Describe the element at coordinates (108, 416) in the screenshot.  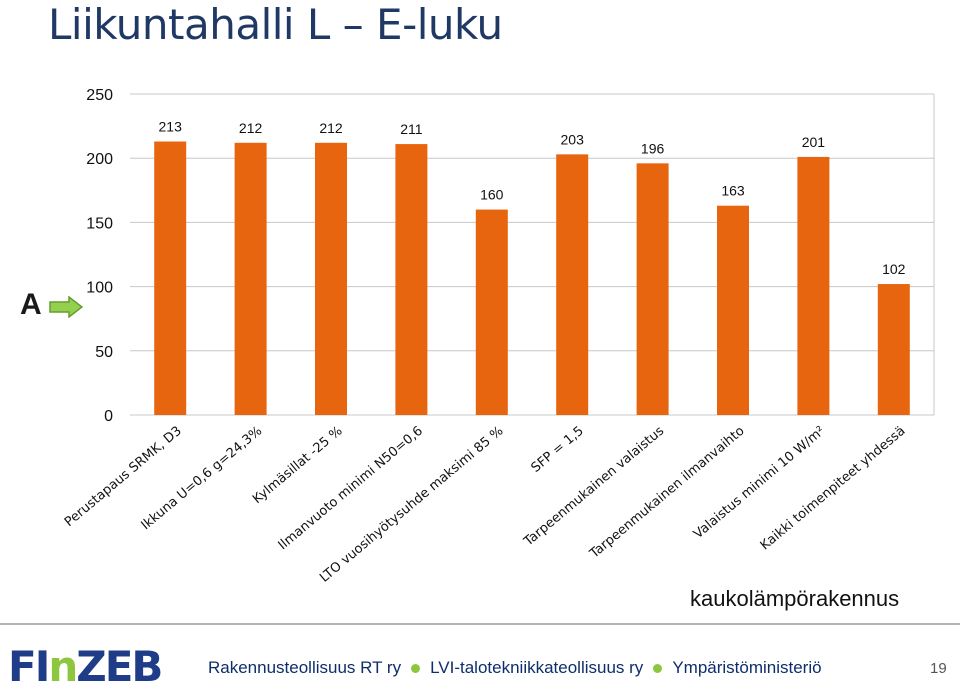
I see `y-tick-label: 0` at that location.